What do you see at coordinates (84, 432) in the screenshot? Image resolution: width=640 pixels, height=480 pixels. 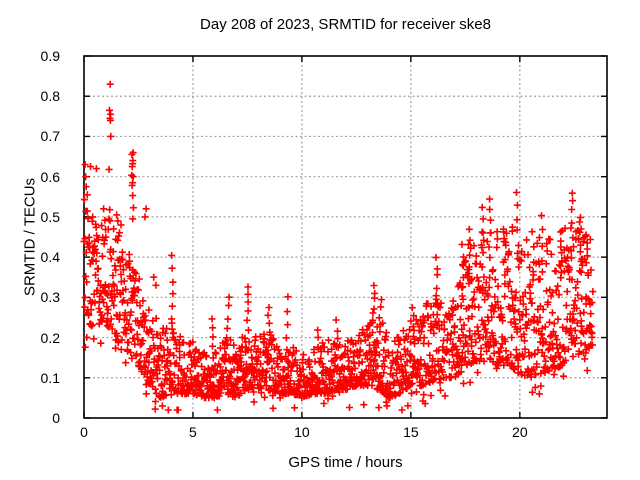 I see `x-tick-label: 0` at bounding box center [84, 432].